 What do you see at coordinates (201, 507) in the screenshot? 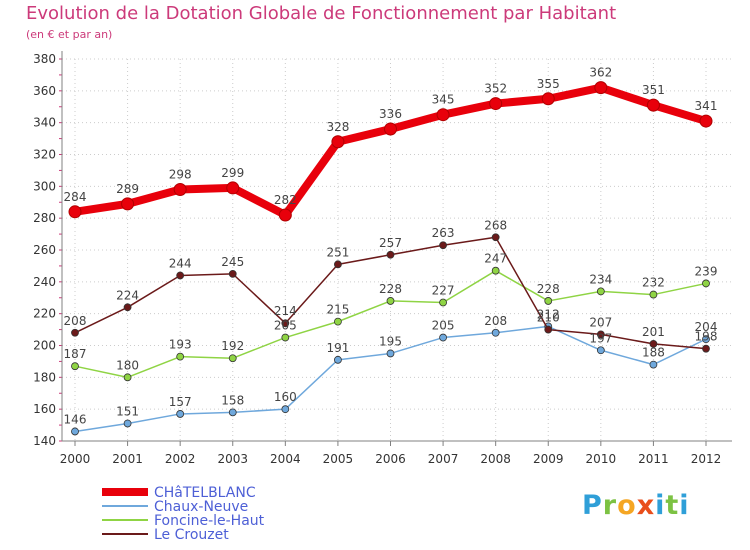
I see `legend-label: Chaux-Neuve` at bounding box center [201, 507].